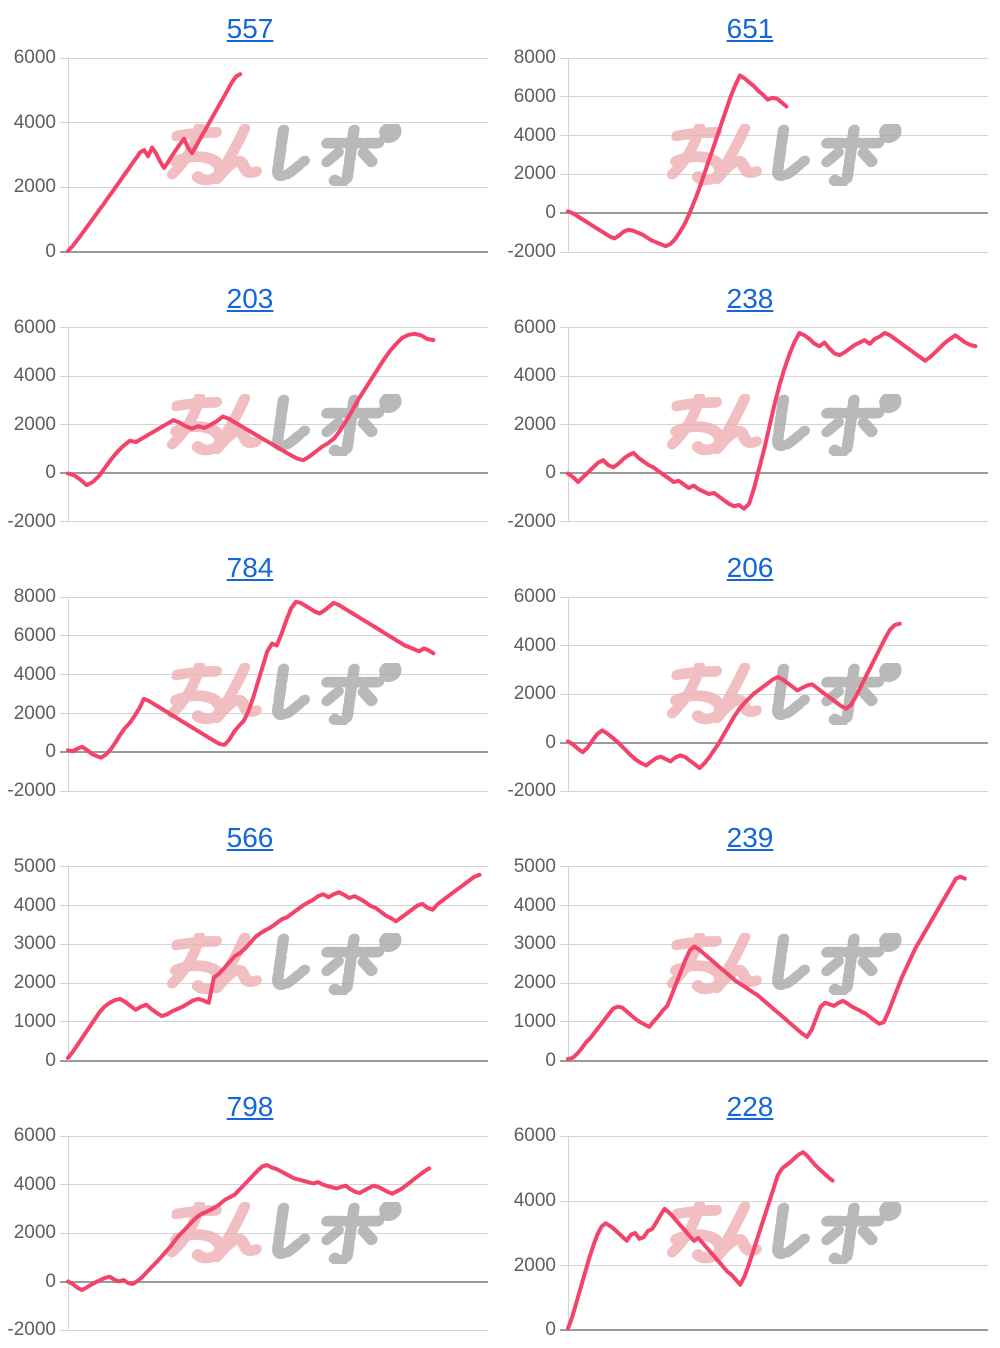  What do you see at coordinates (250, 298) in the screenshot?
I see `chart-title-link: 203` at bounding box center [250, 298].